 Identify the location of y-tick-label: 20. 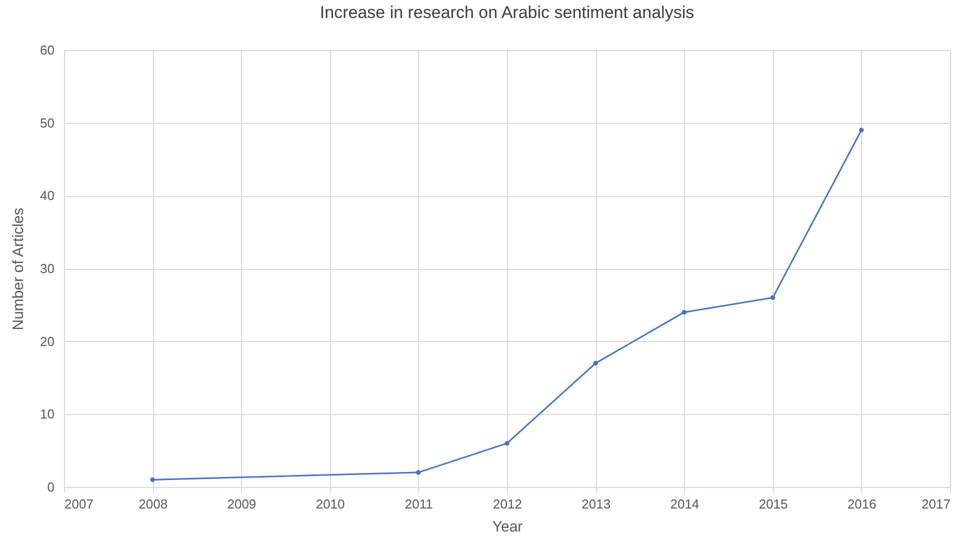
(47, 341).